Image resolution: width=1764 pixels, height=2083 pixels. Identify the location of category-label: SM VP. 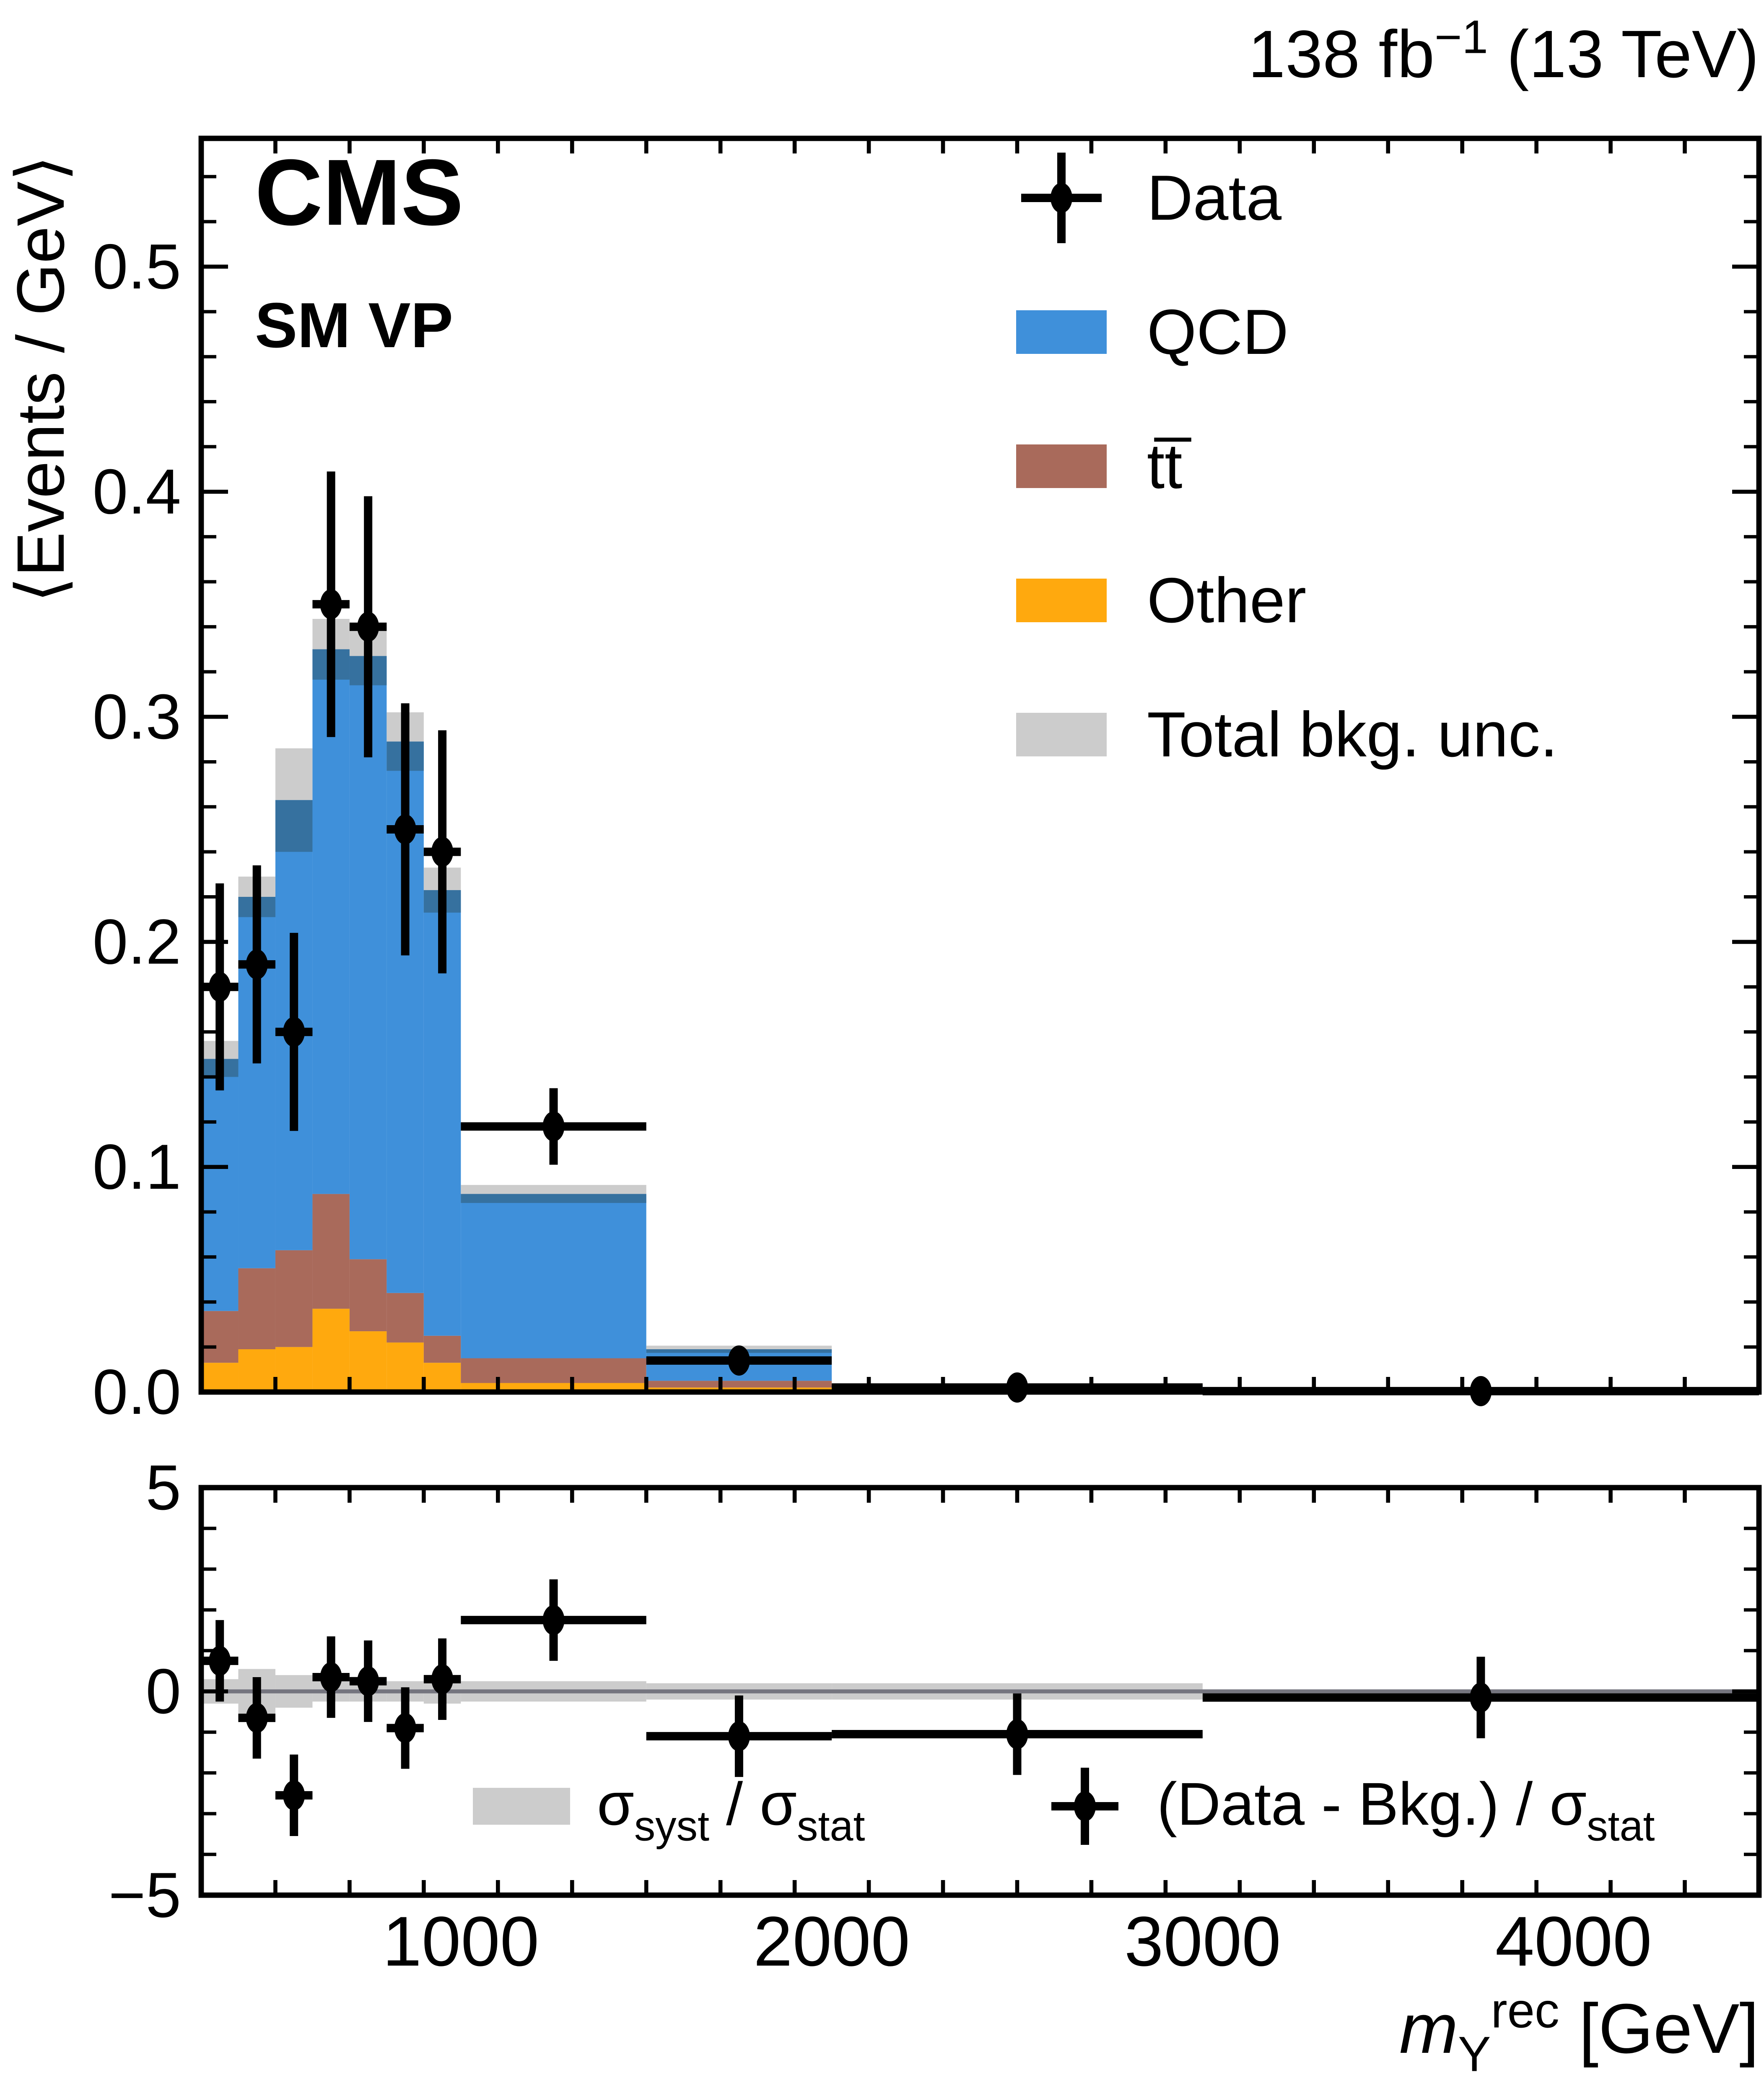
(354, 325).